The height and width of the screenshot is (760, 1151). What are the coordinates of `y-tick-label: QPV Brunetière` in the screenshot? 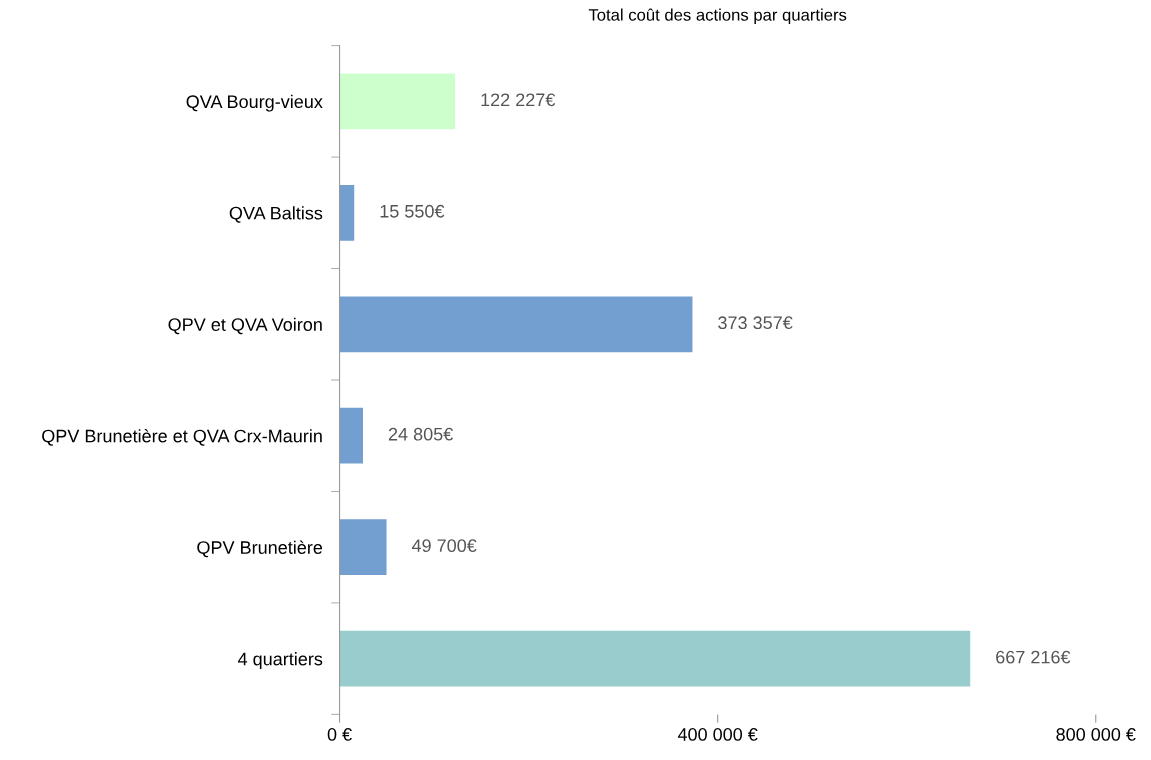 It's located at (260, 549).